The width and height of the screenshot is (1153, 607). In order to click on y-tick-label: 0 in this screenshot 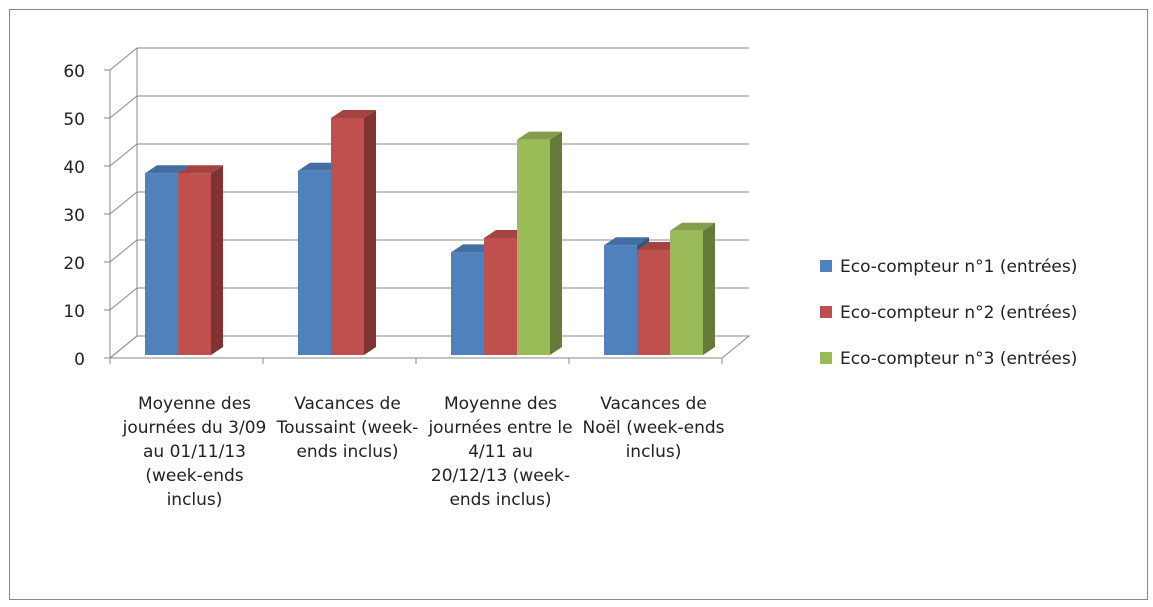, I will do `click(79, 360)`.